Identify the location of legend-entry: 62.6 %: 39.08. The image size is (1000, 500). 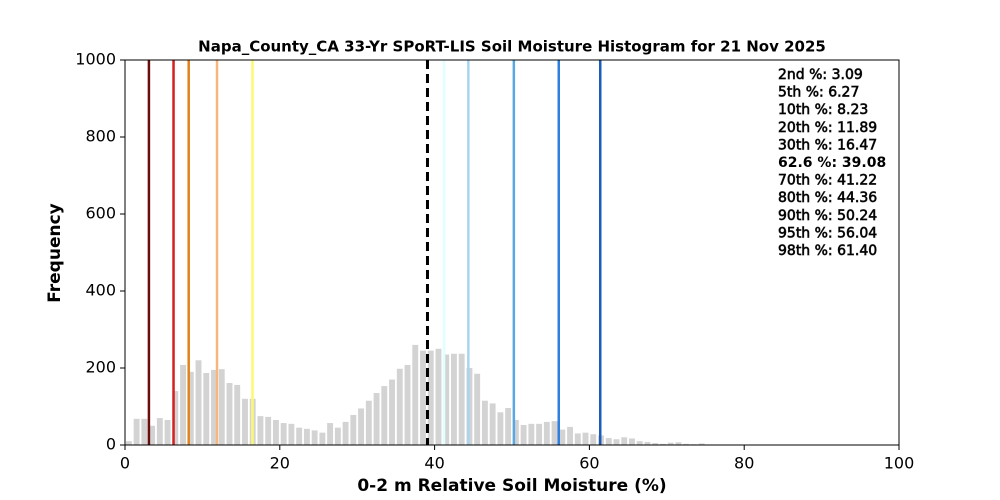
(832, 163).